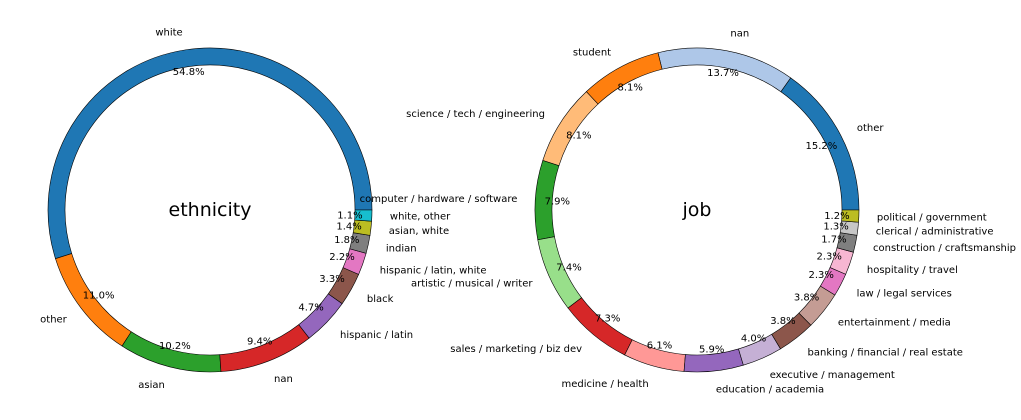 This screenshot has width=1021, height=420. I want to click on ethnicity-label-asian: asian, so click(151, 385).